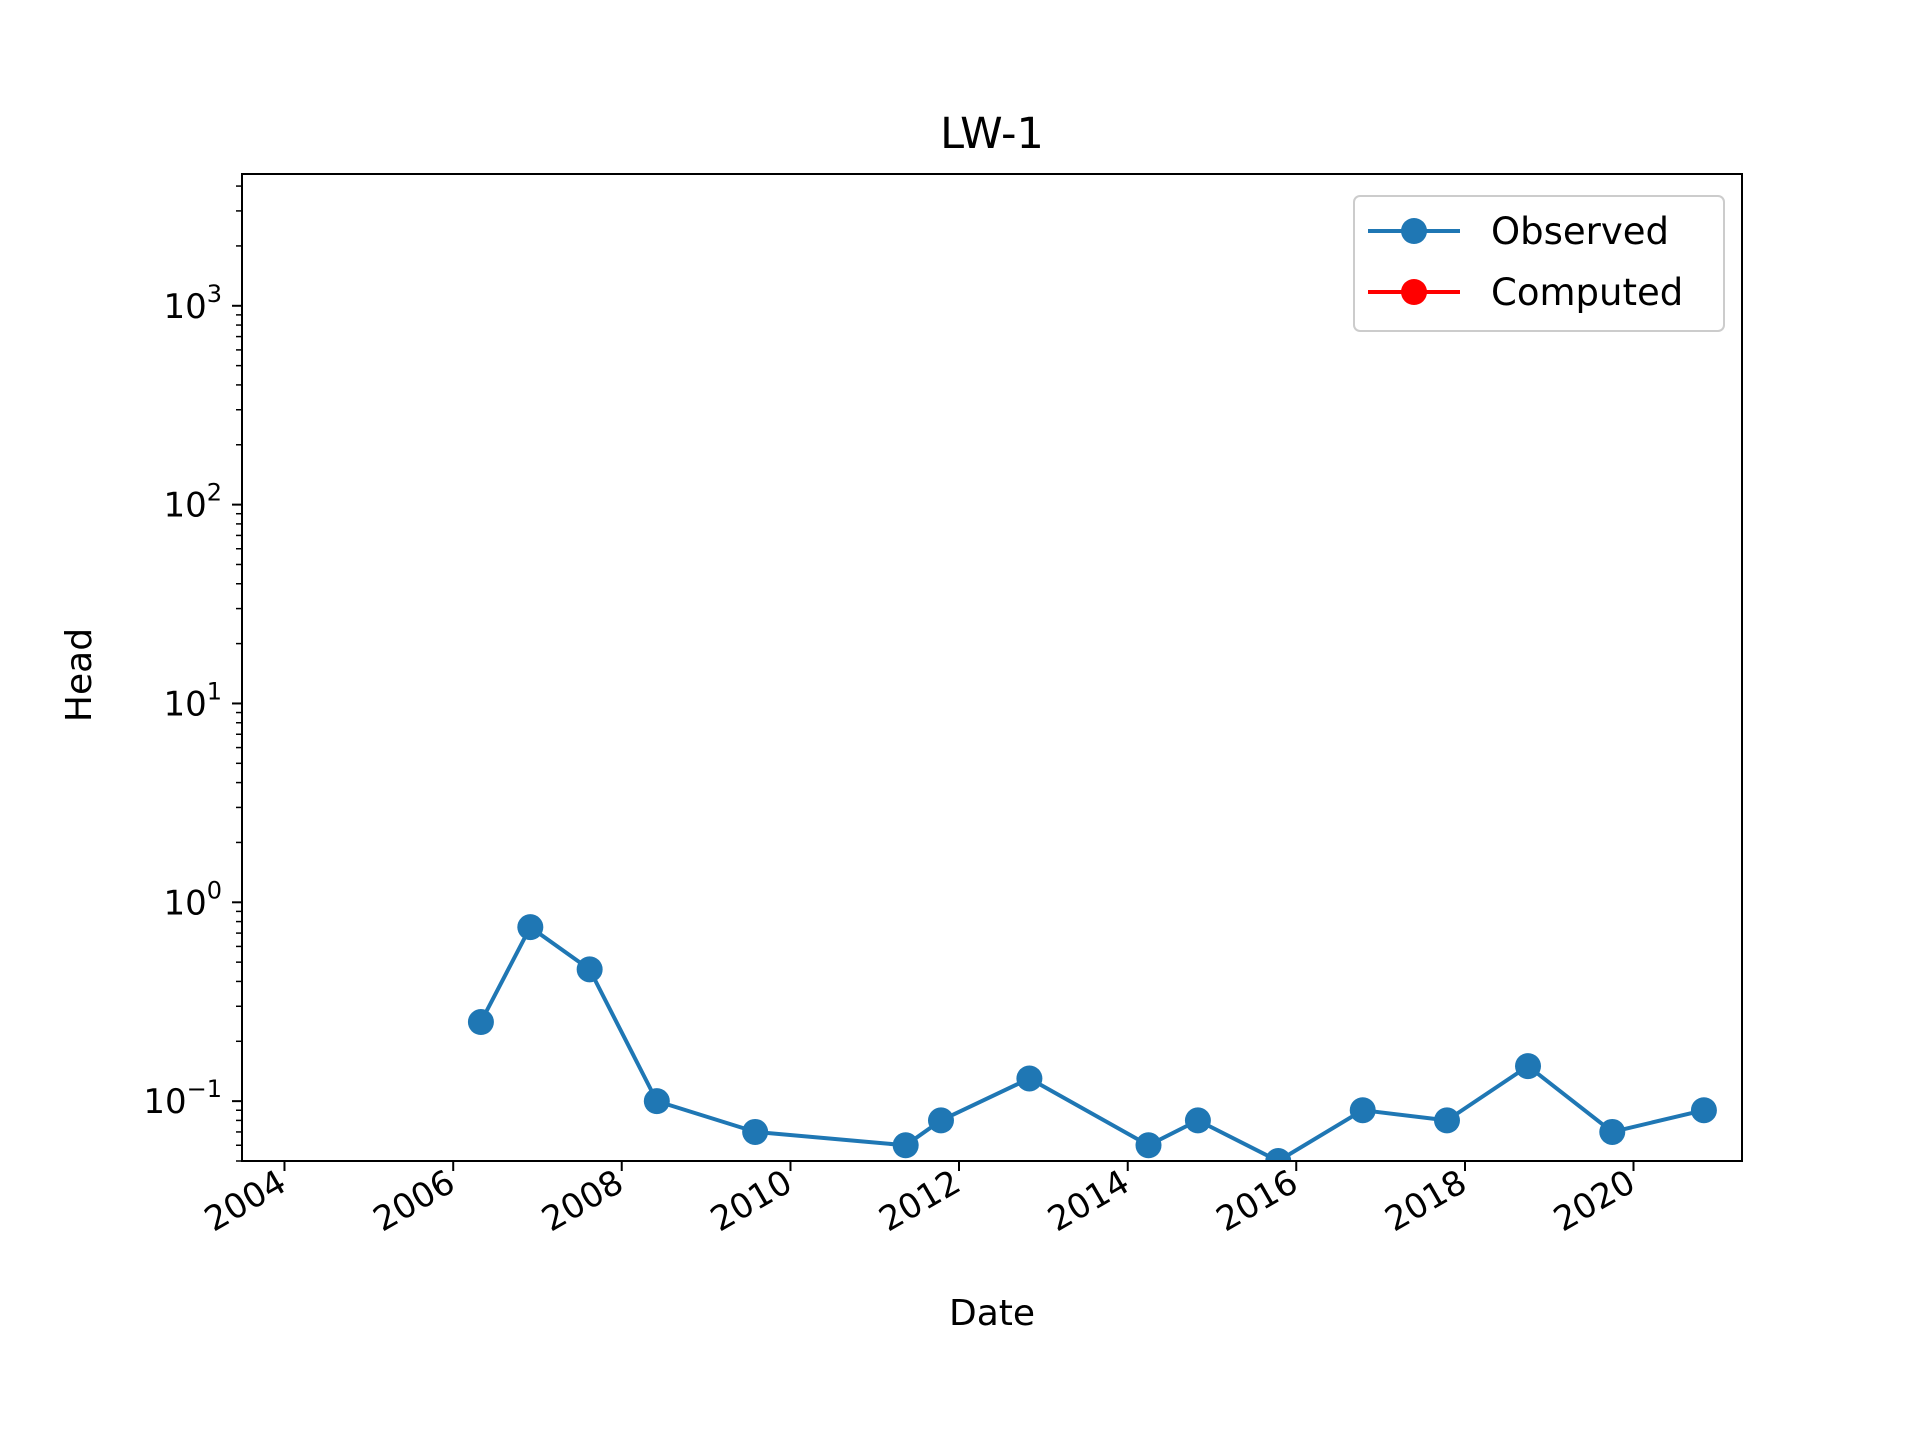 The image size is (1920, 1440). I want to click on y-tick-label: 10², so click(192, 502).